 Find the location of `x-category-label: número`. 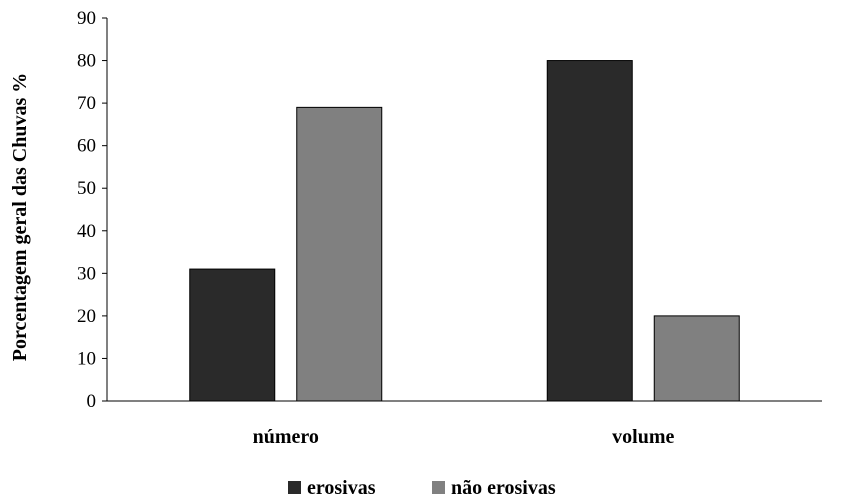

x-category-label: número is located at coordinates (286, 437).